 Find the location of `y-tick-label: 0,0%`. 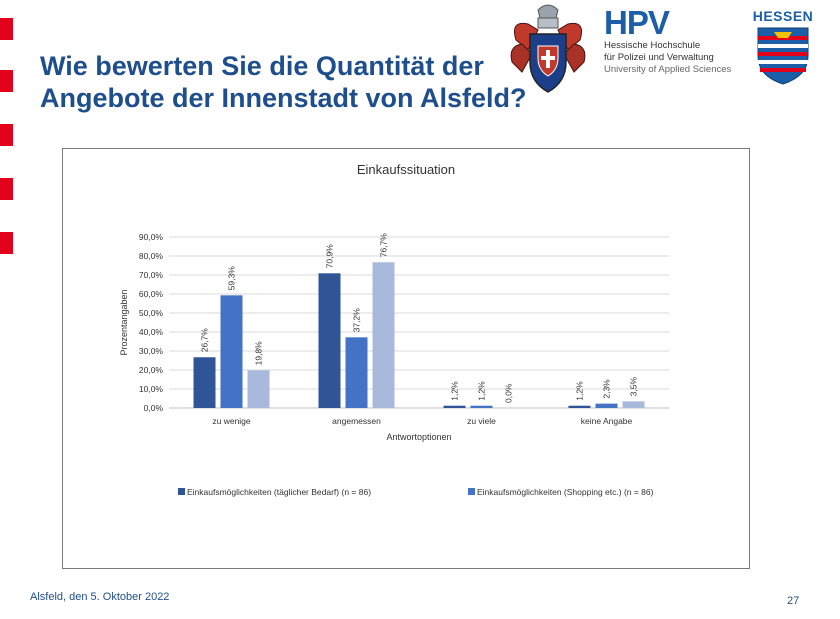

y-tick-label: 0,0% is located at coordinates (154, 408).